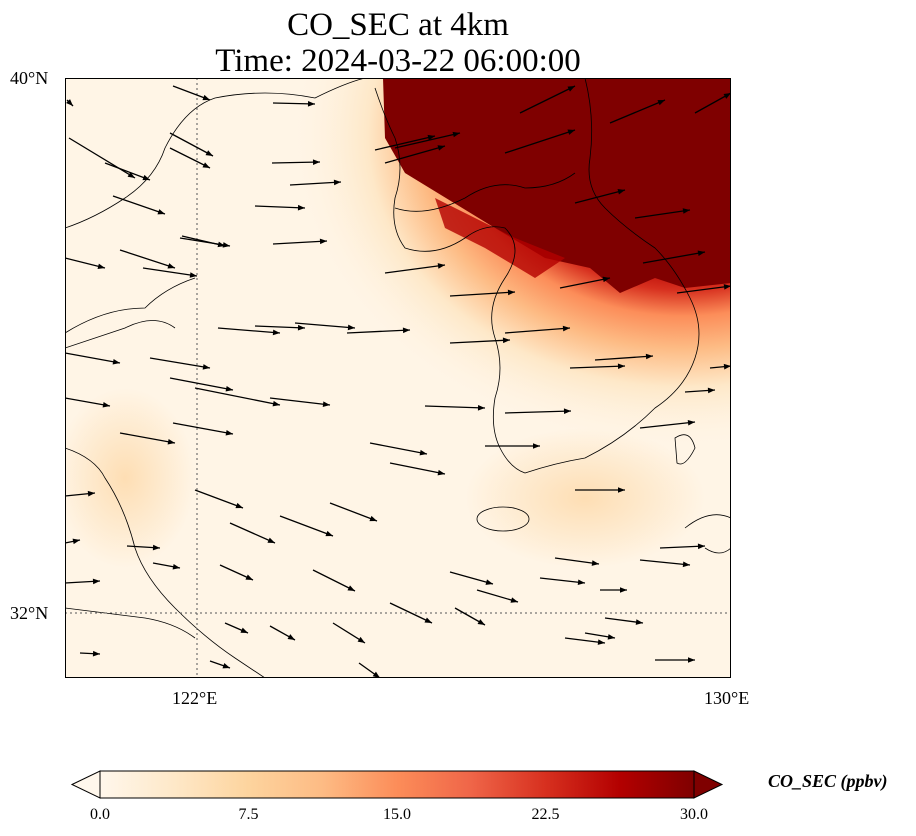 This screenshot has height=836, width=916. I want to click on colorbar-tick: 15.0, so click(397, 814).